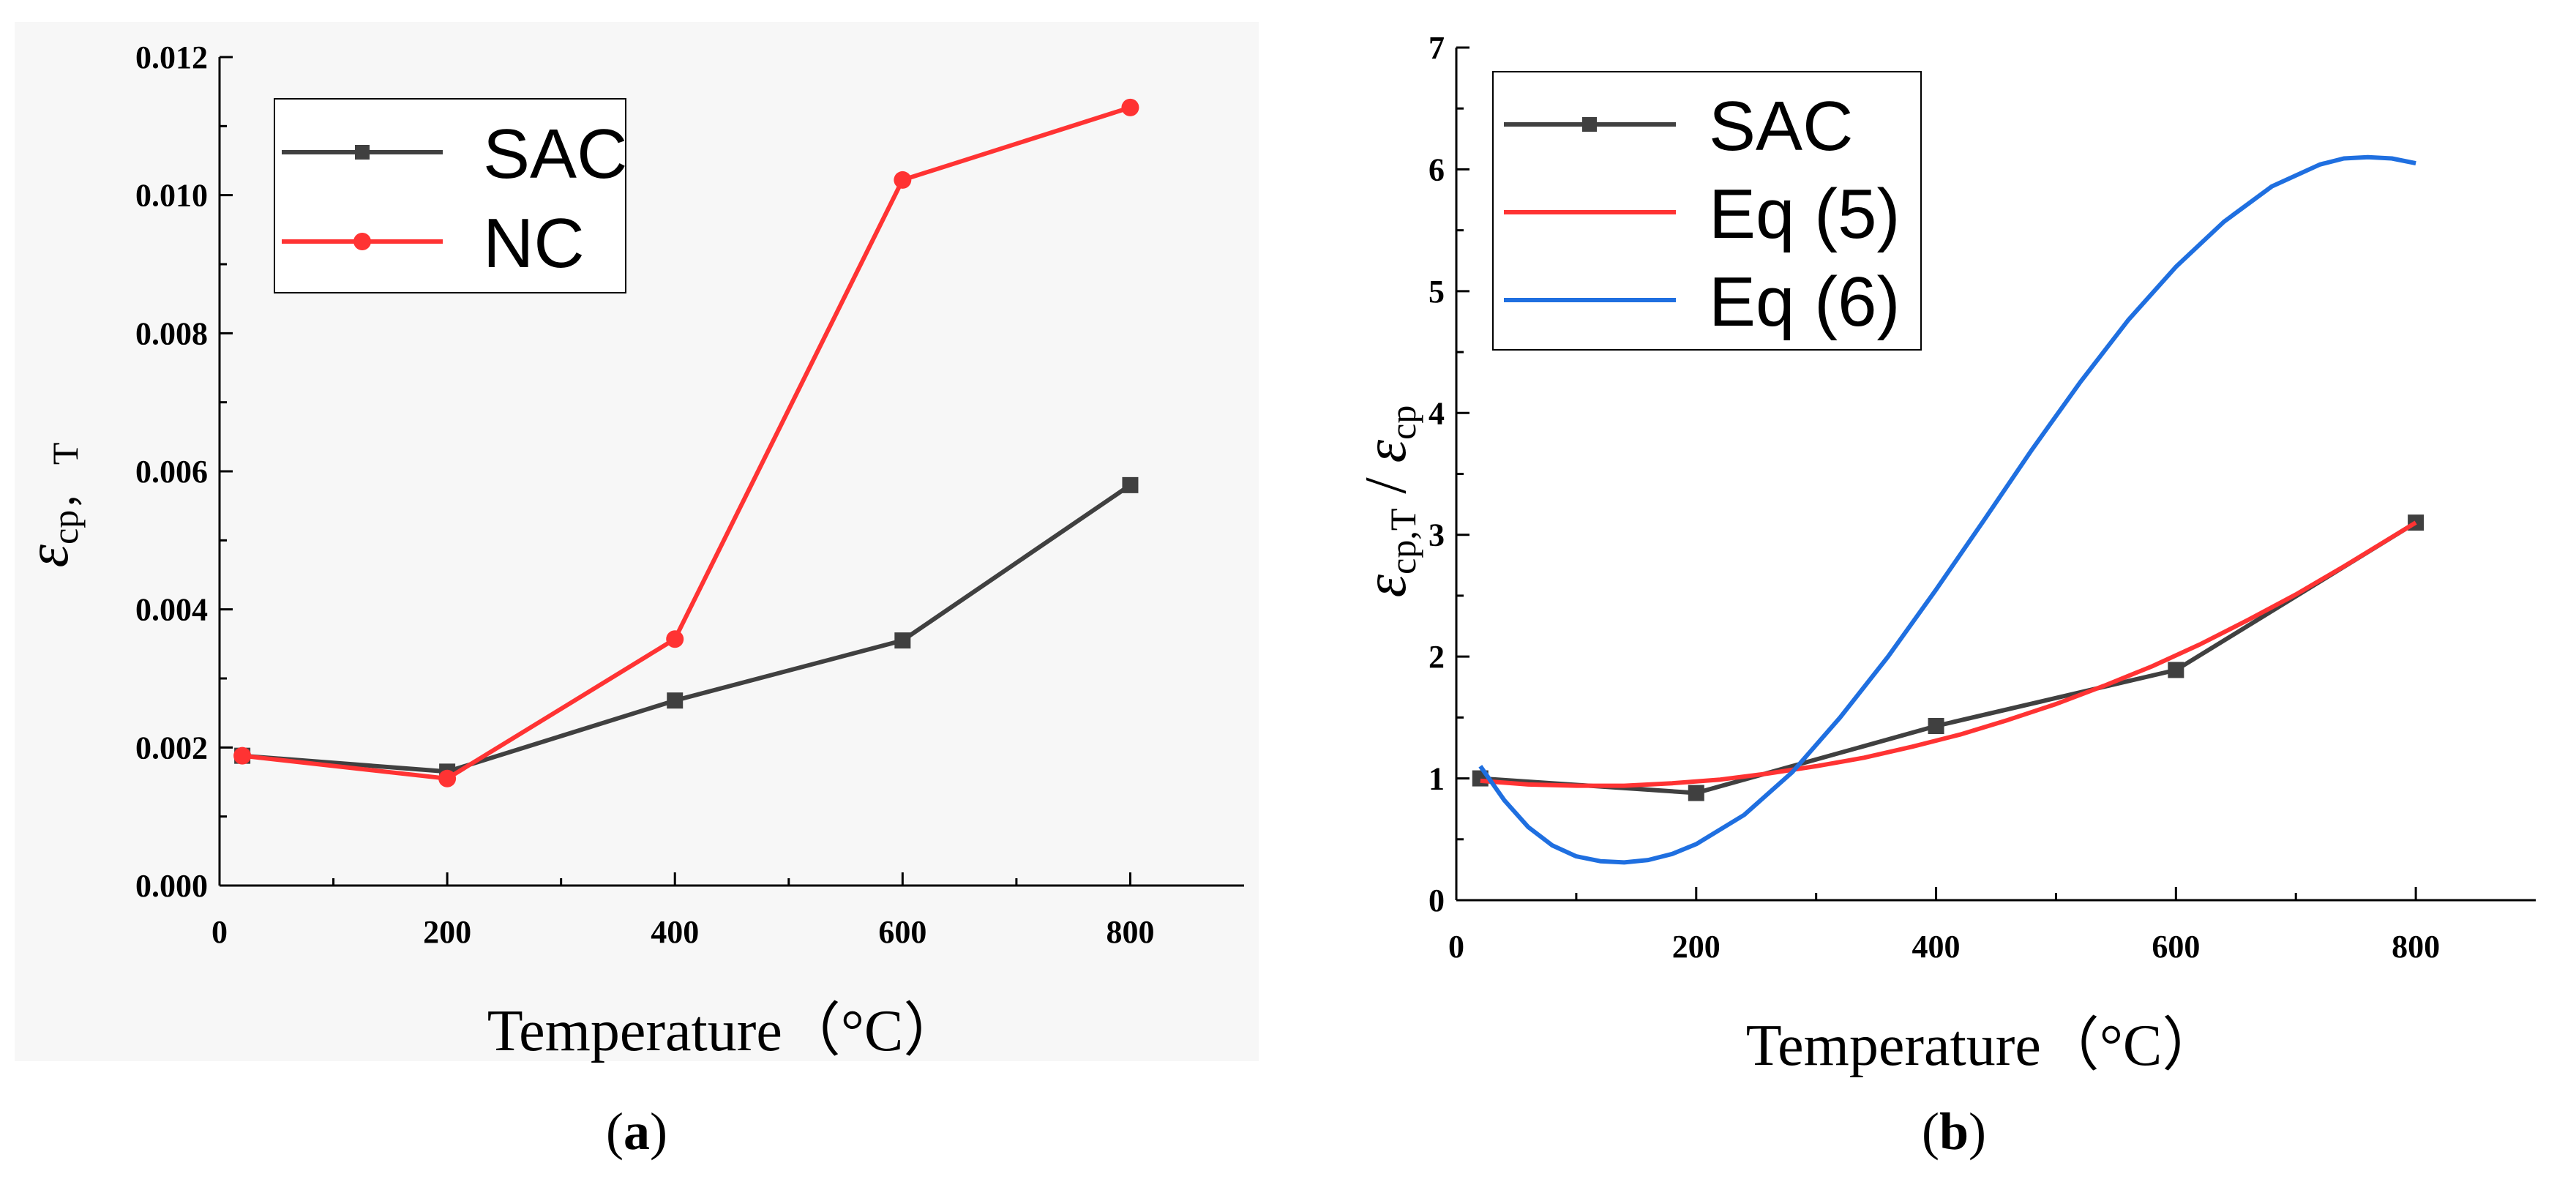 This screenshot has width=2576, height=1190. What do you see at coordinates (724, 1031) in the screenshot?
I see `panel-a-xlabel: Temperature（°C）` at bounding box center [724, 1031].